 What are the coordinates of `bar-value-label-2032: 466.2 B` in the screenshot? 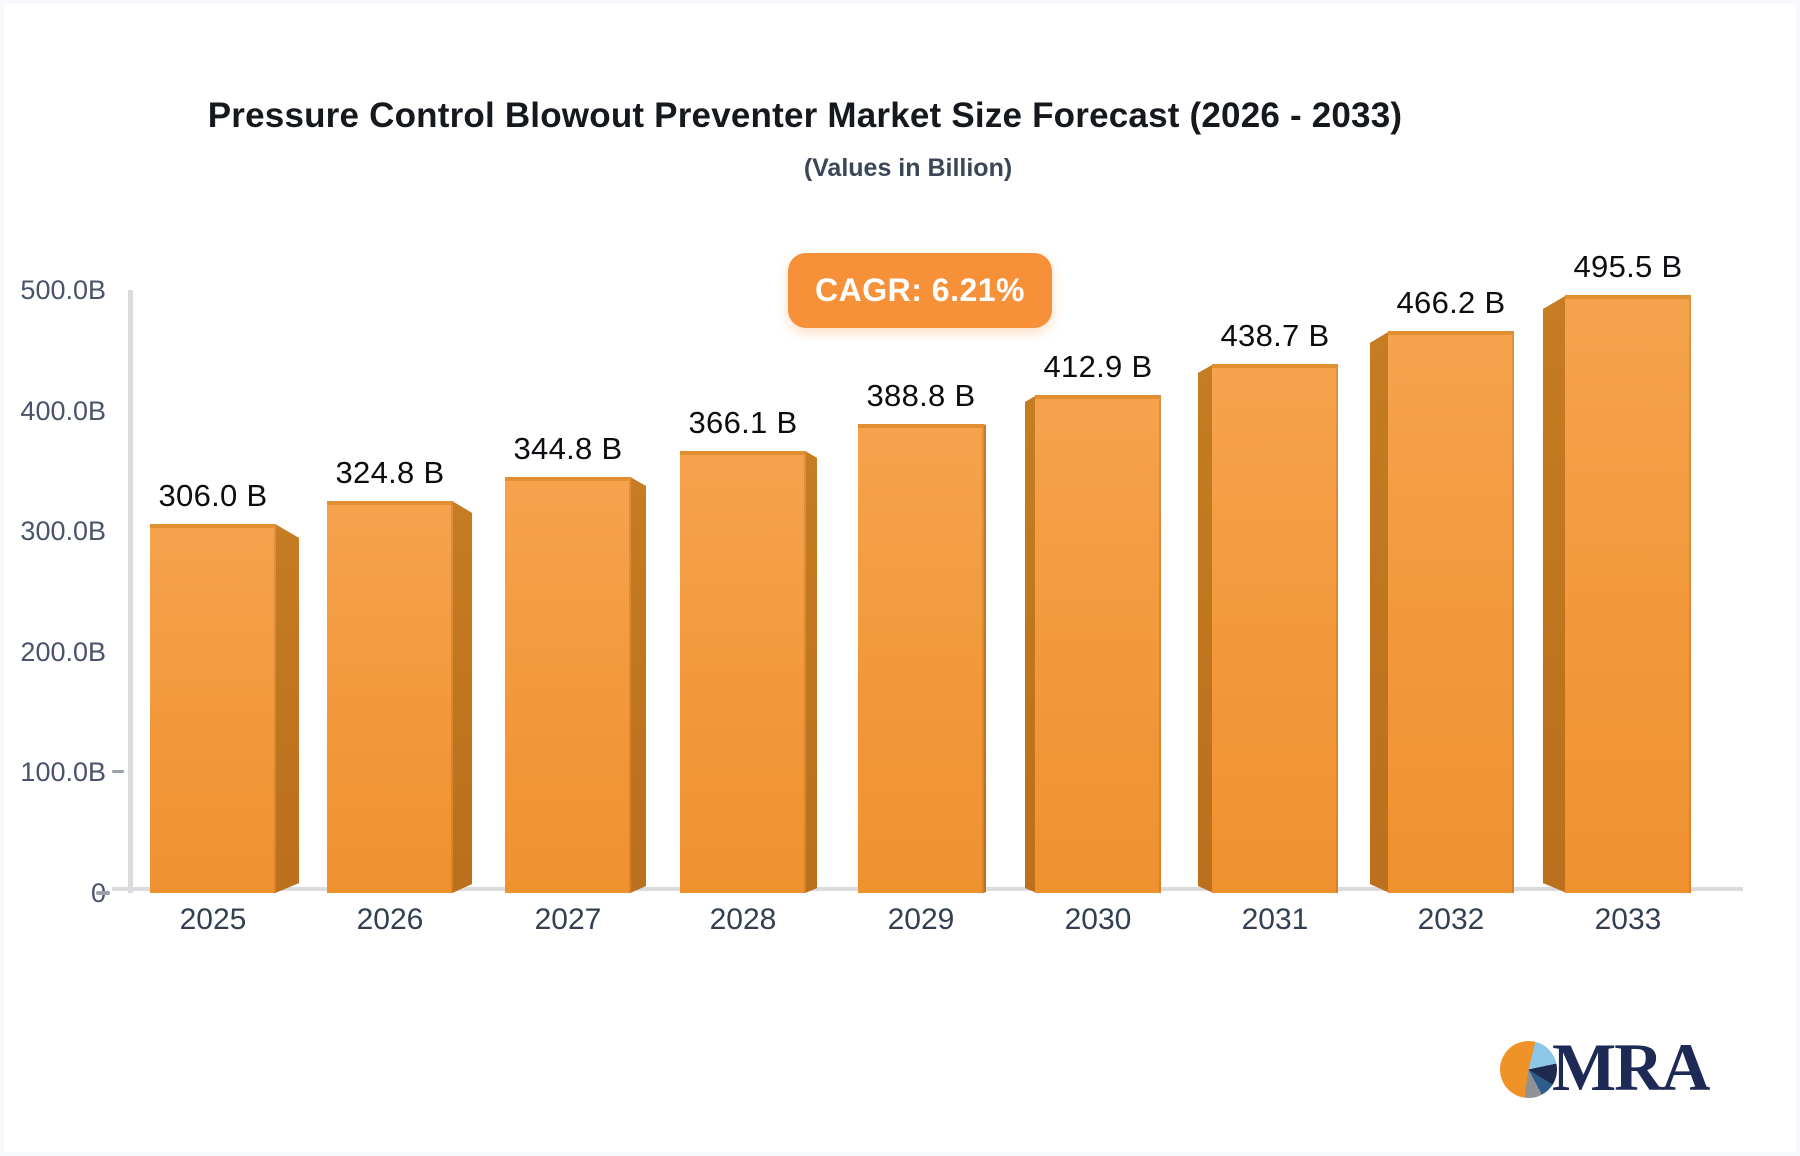 It's located at (1451, 302).